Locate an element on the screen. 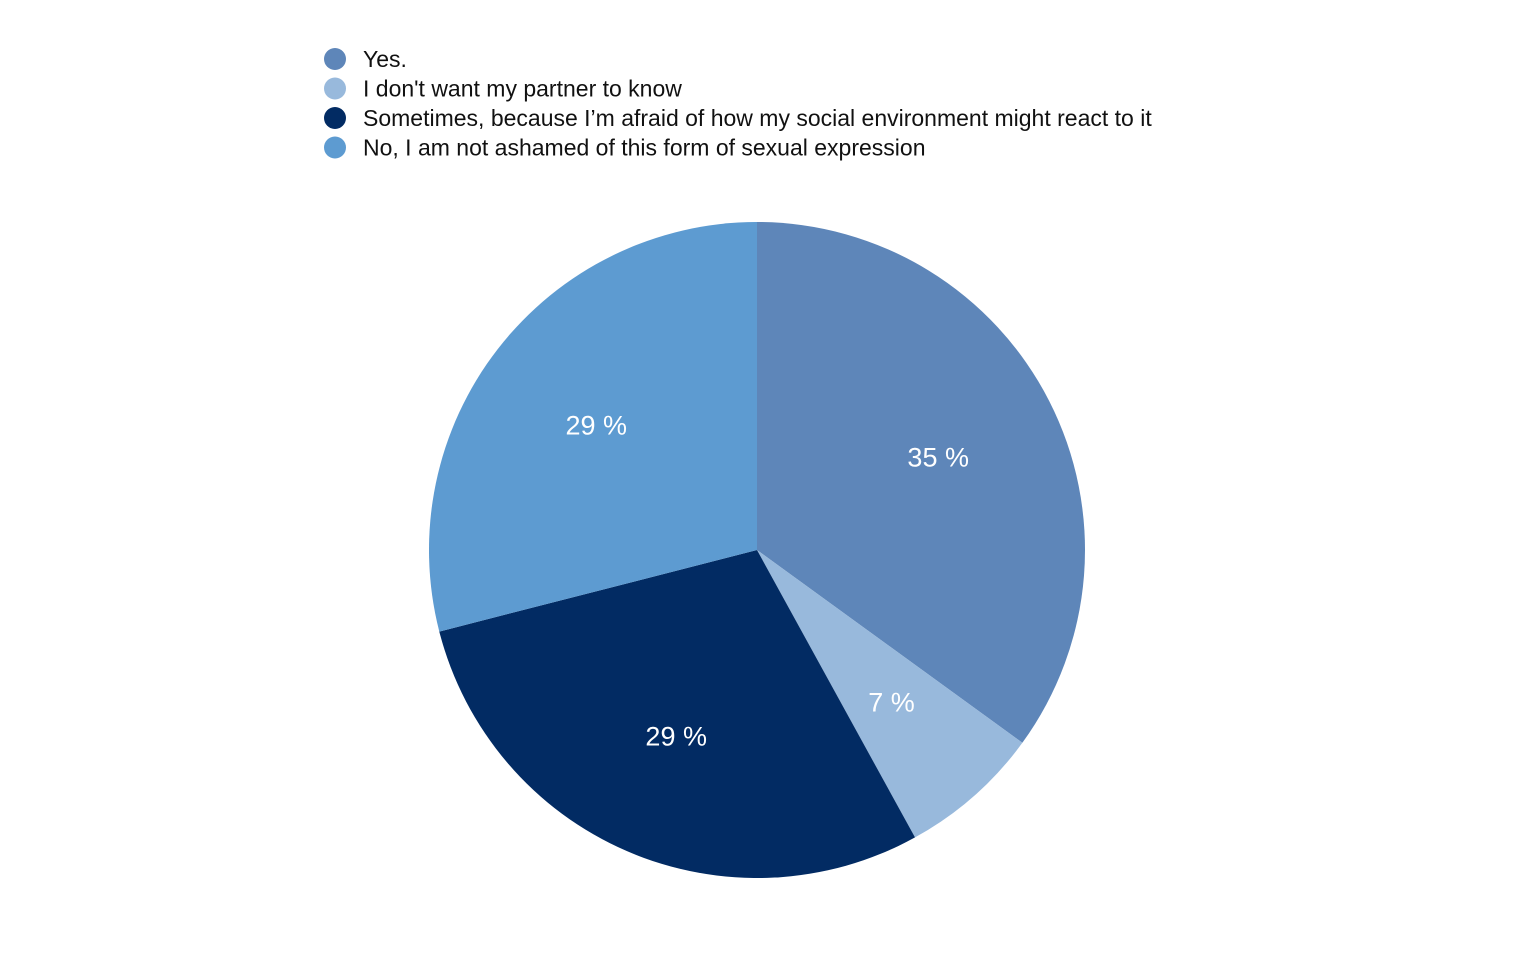 The width and height of the screenshot is (1513, 956). legend-label-1: Yes. is located at coordinates (385, 59).